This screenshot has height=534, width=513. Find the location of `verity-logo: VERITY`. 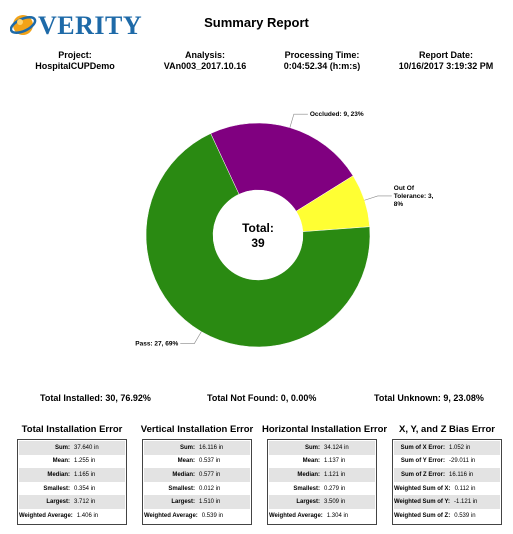

verity-logo: VERITY is located at coordinates (76, 26).